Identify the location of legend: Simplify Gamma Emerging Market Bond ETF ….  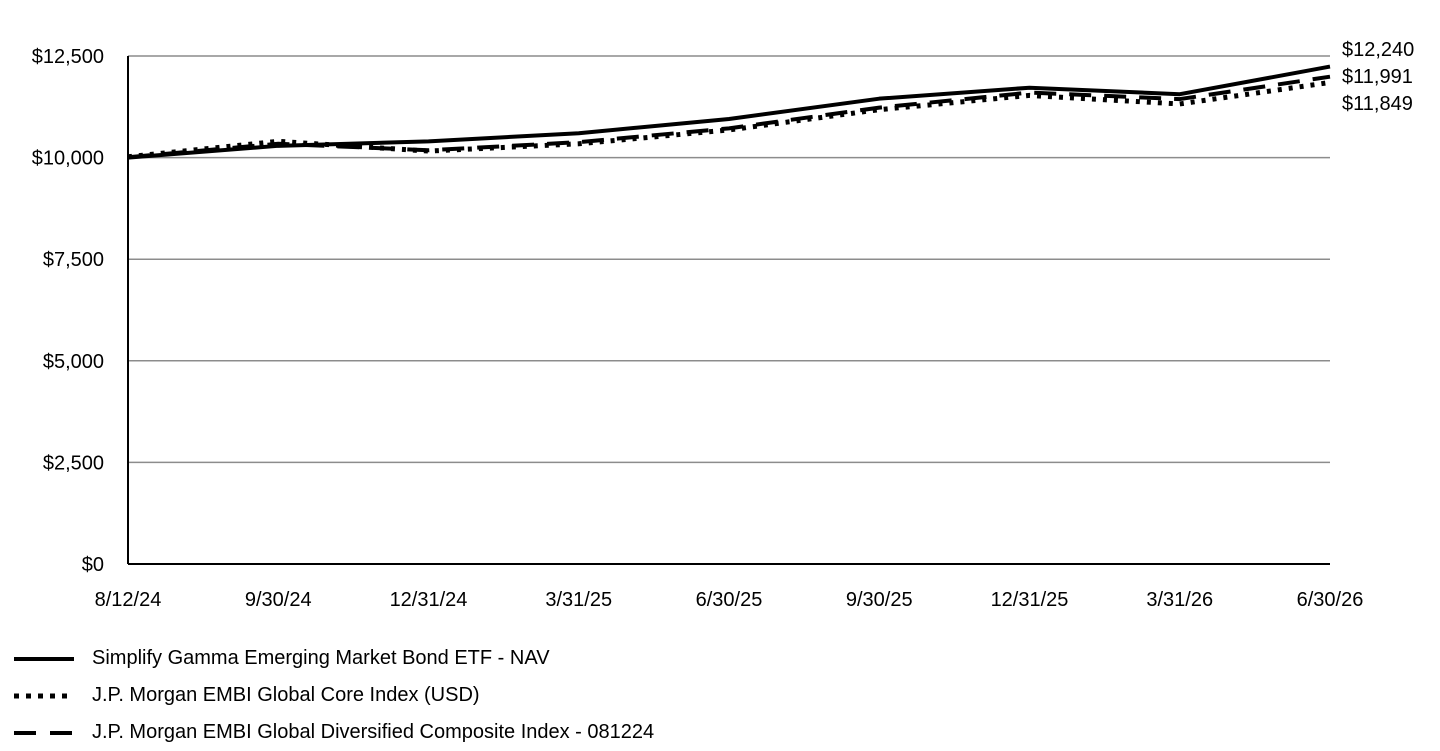
(464, 695).